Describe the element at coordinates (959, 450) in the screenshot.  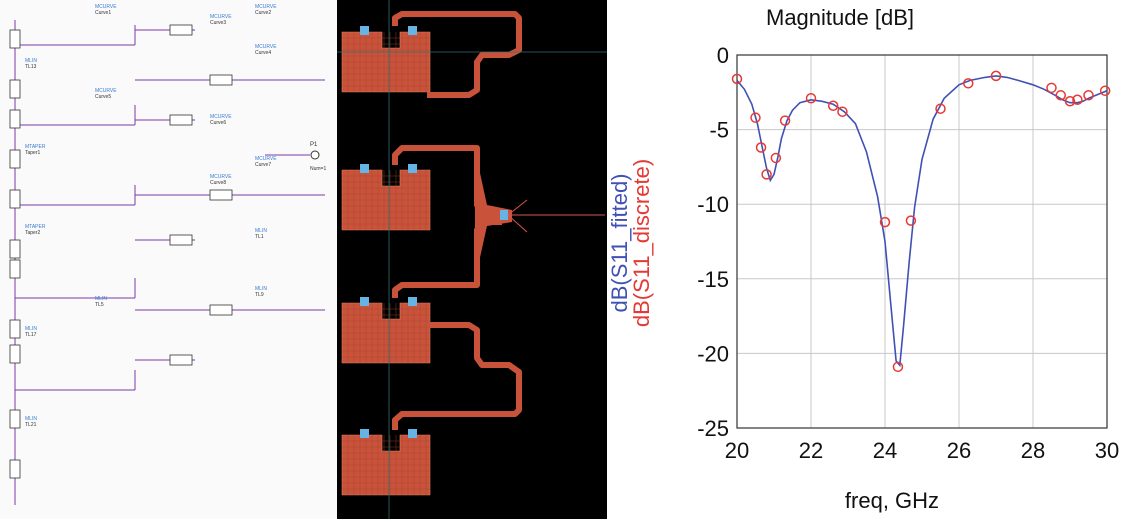
I see `x-tick-label: 26` at that location.